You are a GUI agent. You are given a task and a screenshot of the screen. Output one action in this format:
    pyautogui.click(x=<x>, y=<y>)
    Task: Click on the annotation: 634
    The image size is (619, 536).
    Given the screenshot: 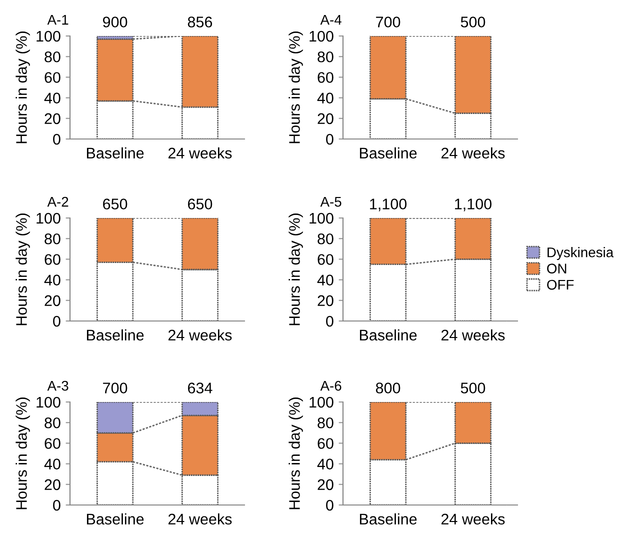 What is the action you would take?
    pyautogui.click(x=200, y=388)
    